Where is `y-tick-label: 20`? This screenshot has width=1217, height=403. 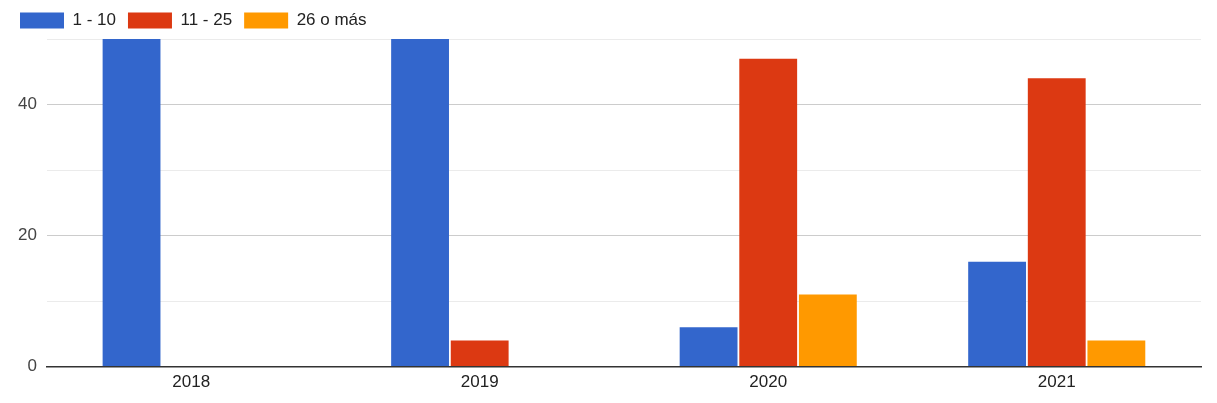
y-tick-label: 20 is located at coordinates (27, 235).